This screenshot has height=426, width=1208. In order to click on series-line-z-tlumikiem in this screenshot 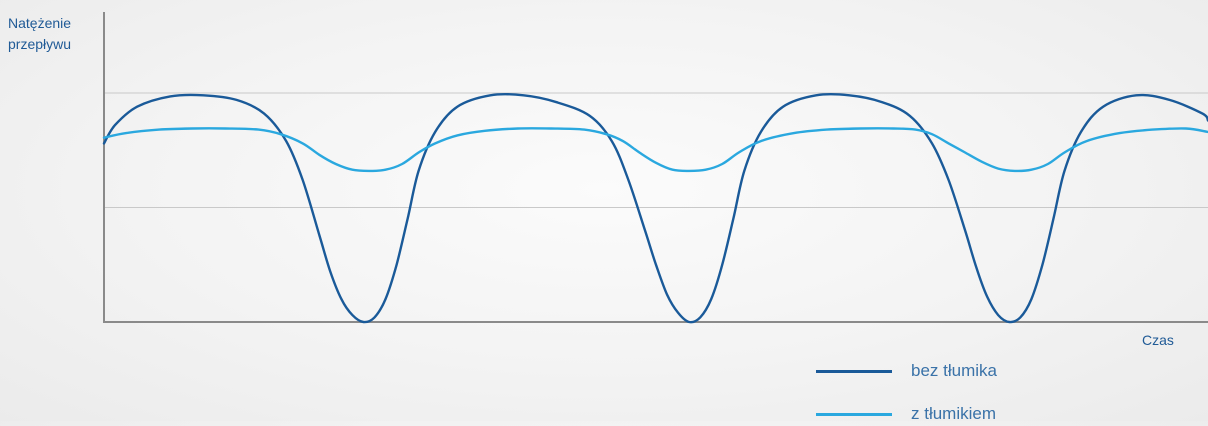, I will do `click(655, 150)`.